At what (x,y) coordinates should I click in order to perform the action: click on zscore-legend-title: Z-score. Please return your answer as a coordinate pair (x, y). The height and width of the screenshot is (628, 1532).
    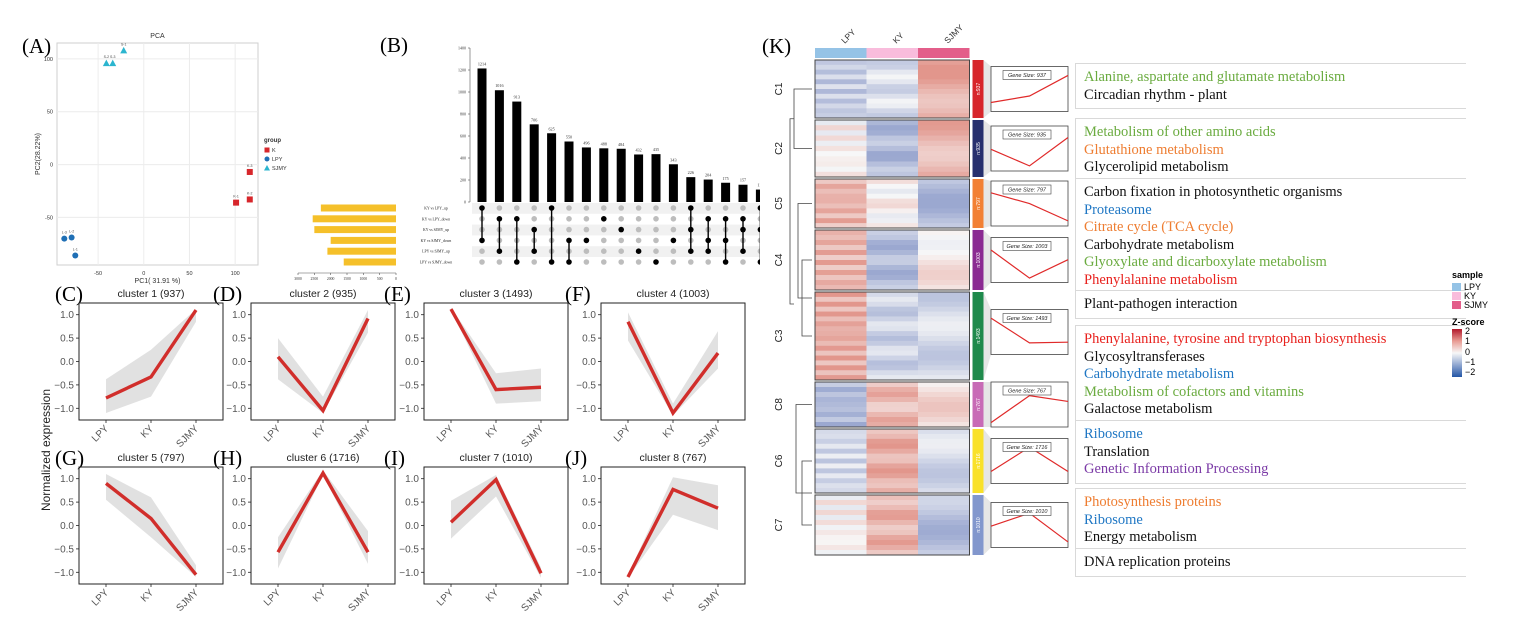
    Looking at the image, I should click on (1468, 322).